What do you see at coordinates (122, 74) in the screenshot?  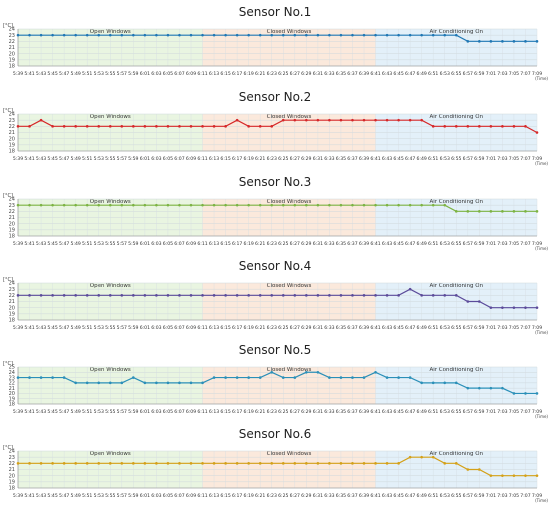 I see `x-tick-label: 5:57` at bounding box center [122, 74].